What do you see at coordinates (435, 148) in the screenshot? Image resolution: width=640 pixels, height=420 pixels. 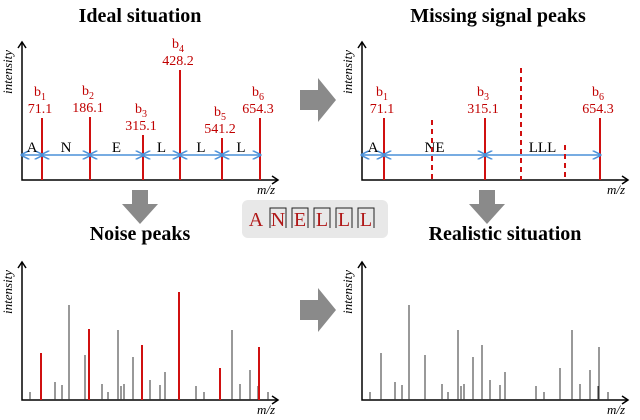 I see `segment-label: NE` at bounding box center [435, 148].